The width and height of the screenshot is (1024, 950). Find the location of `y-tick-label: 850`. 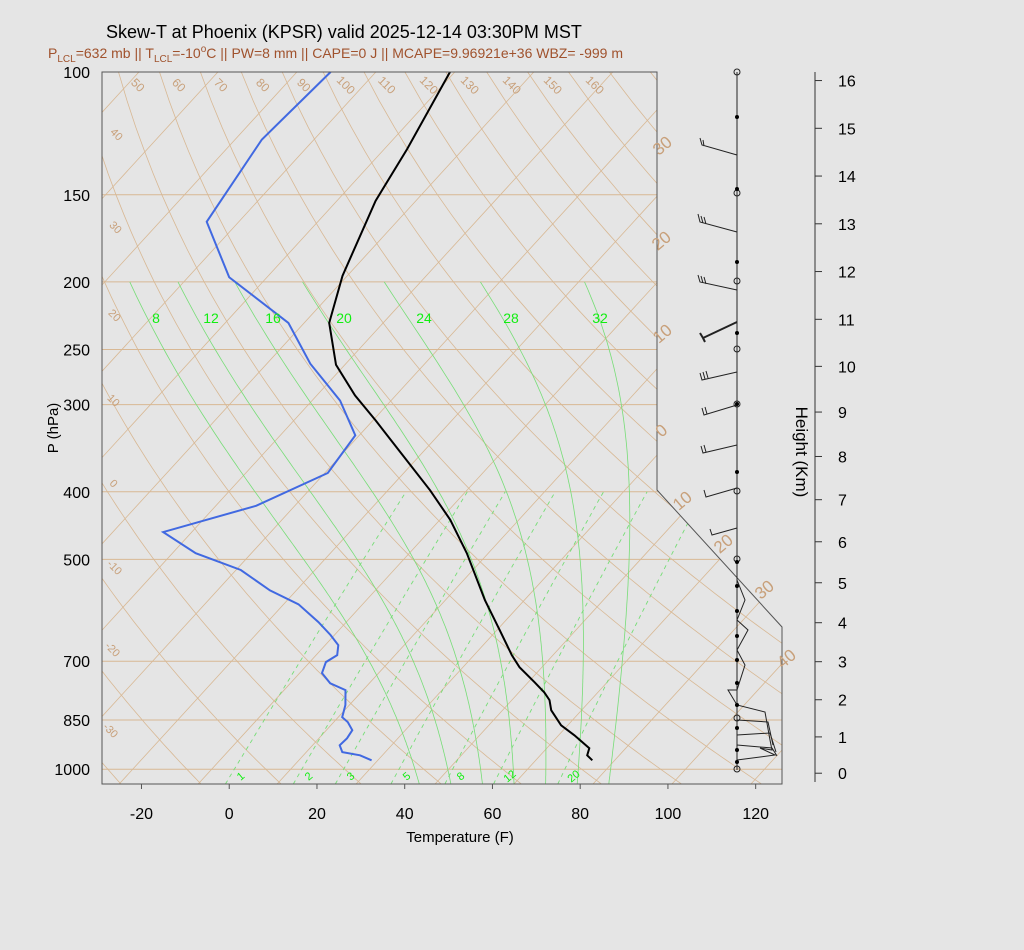

y-tick-label: 850 is located at coordinates (76, 721).